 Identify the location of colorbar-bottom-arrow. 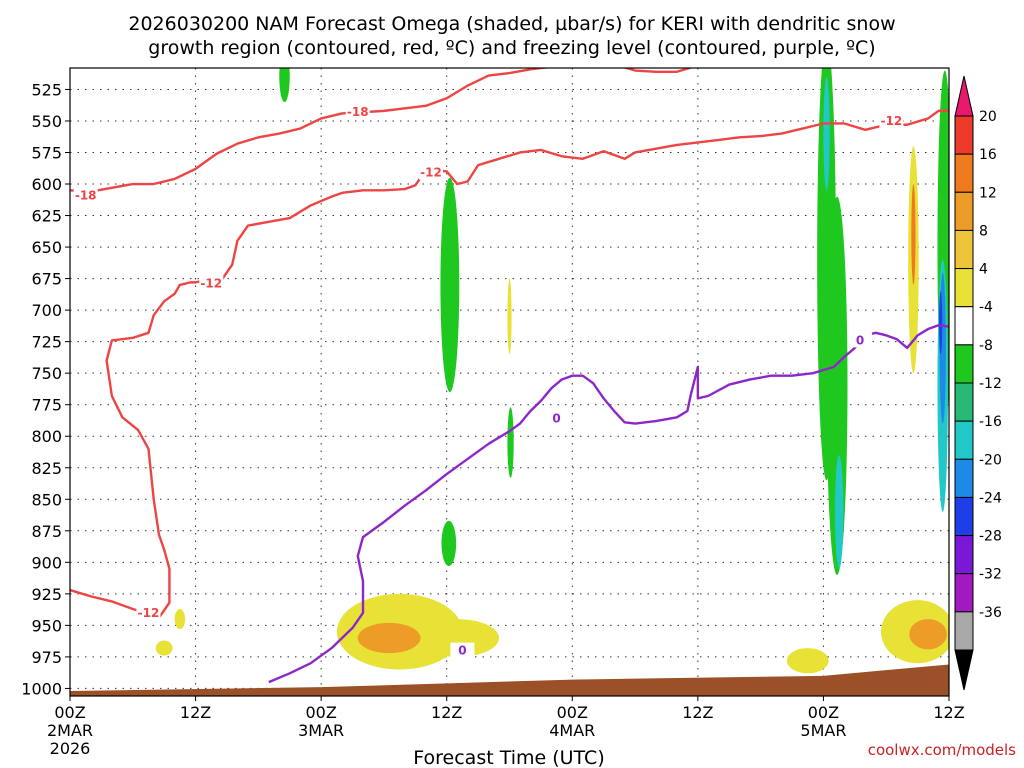
(964, 670).